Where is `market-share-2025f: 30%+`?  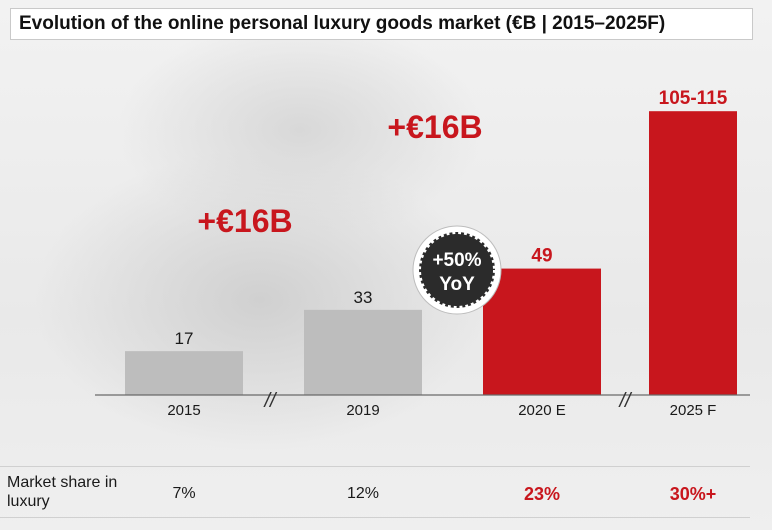 market-share-2025f: 30%+ is located at coordinates (693, 494).